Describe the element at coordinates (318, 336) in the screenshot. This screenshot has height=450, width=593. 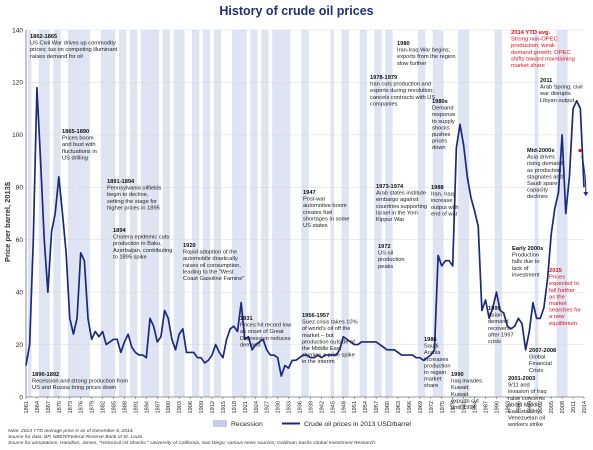
I see `annotation-text: market – but` at that location.